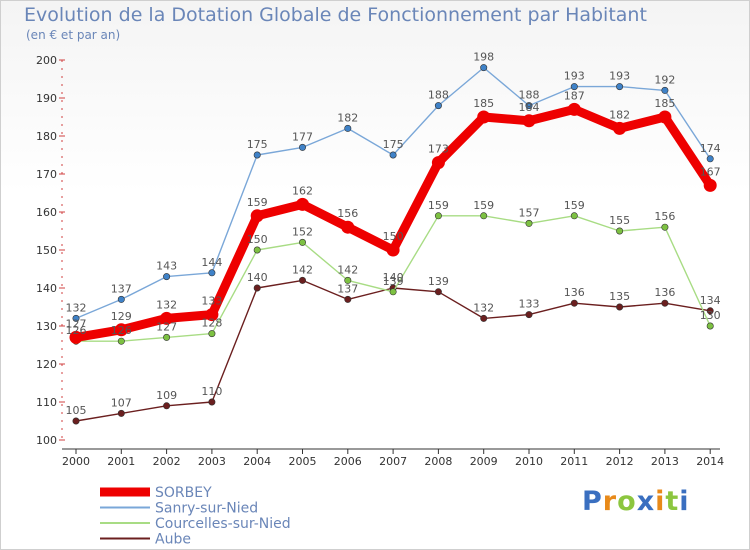  Describe the element at coordinates (393, 281) in the screenshot. I see `data-label-courcelles-sur-nied: 139` at that location.